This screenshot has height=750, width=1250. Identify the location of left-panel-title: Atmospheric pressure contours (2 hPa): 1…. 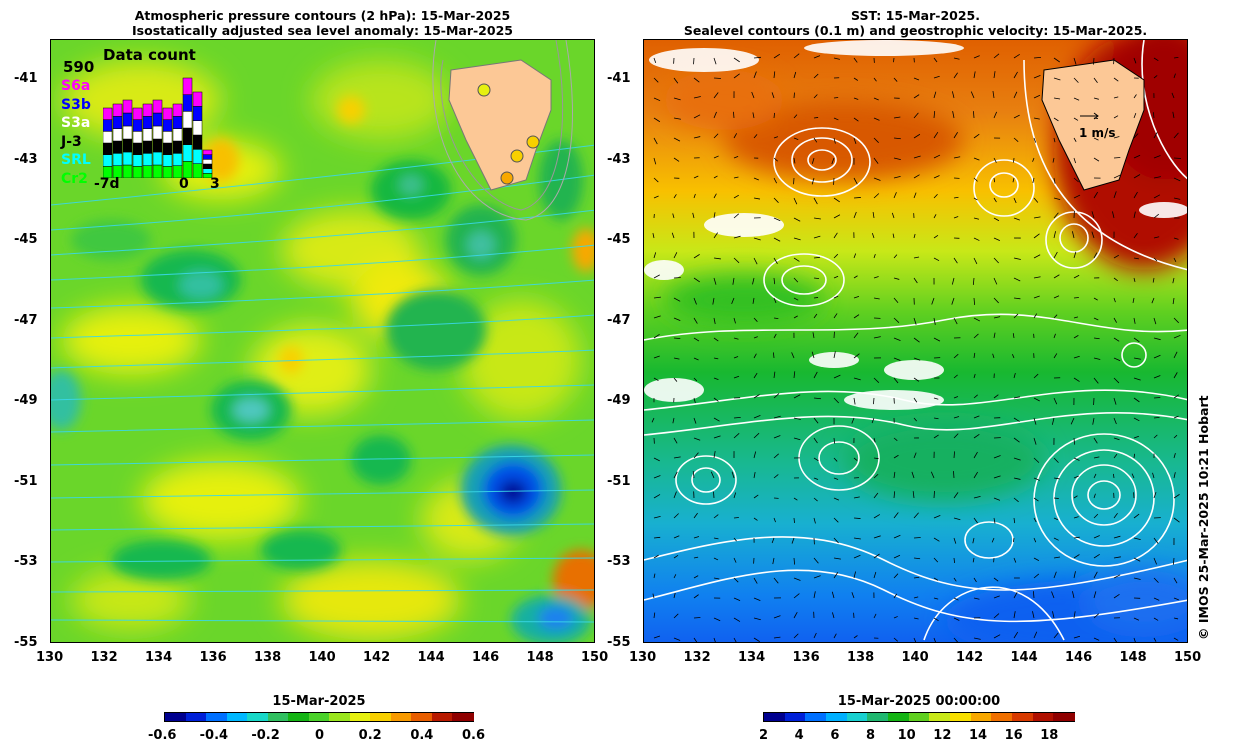
(322, 23).